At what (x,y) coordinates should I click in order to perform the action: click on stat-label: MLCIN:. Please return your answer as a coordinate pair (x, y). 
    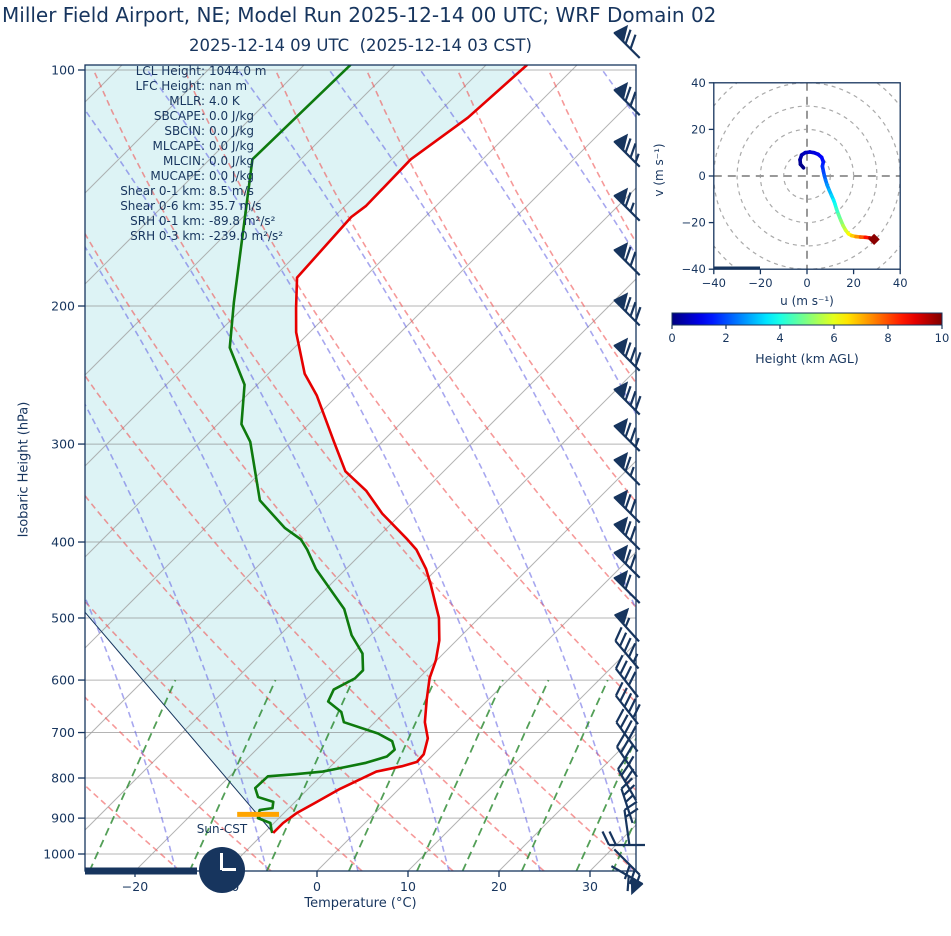
    Looking at the image, I should click on (184, 161).